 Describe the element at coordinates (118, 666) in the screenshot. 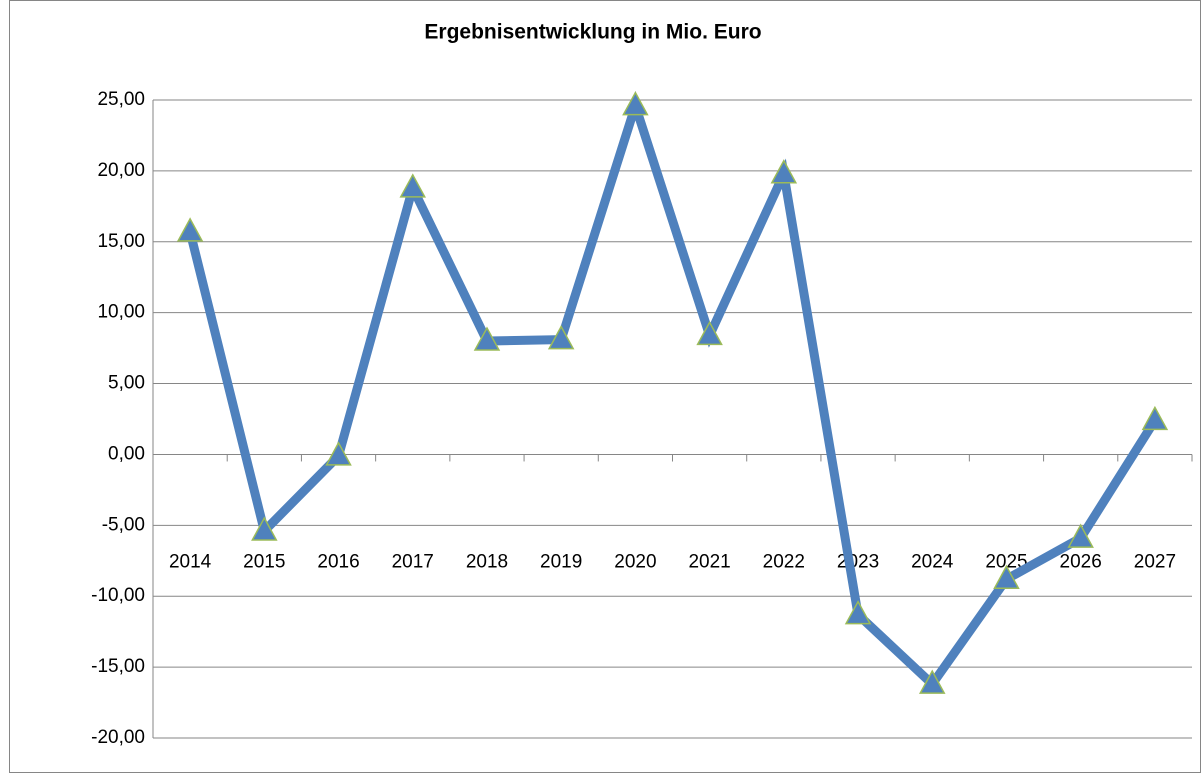

I see `y-tick-label: -15,00` at that location.